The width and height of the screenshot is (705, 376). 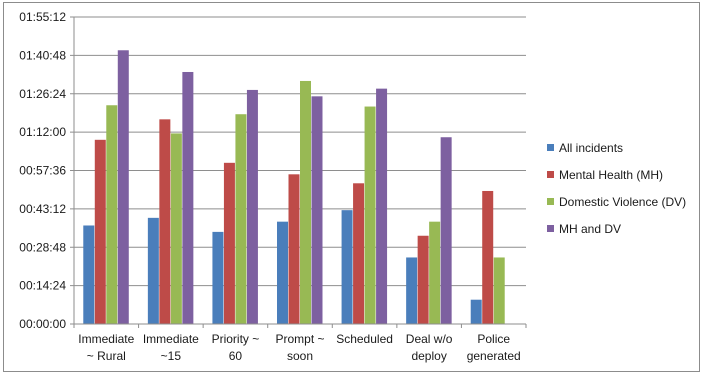 I want to click on legend-label: MH and DV, so click(x=590, y=229).